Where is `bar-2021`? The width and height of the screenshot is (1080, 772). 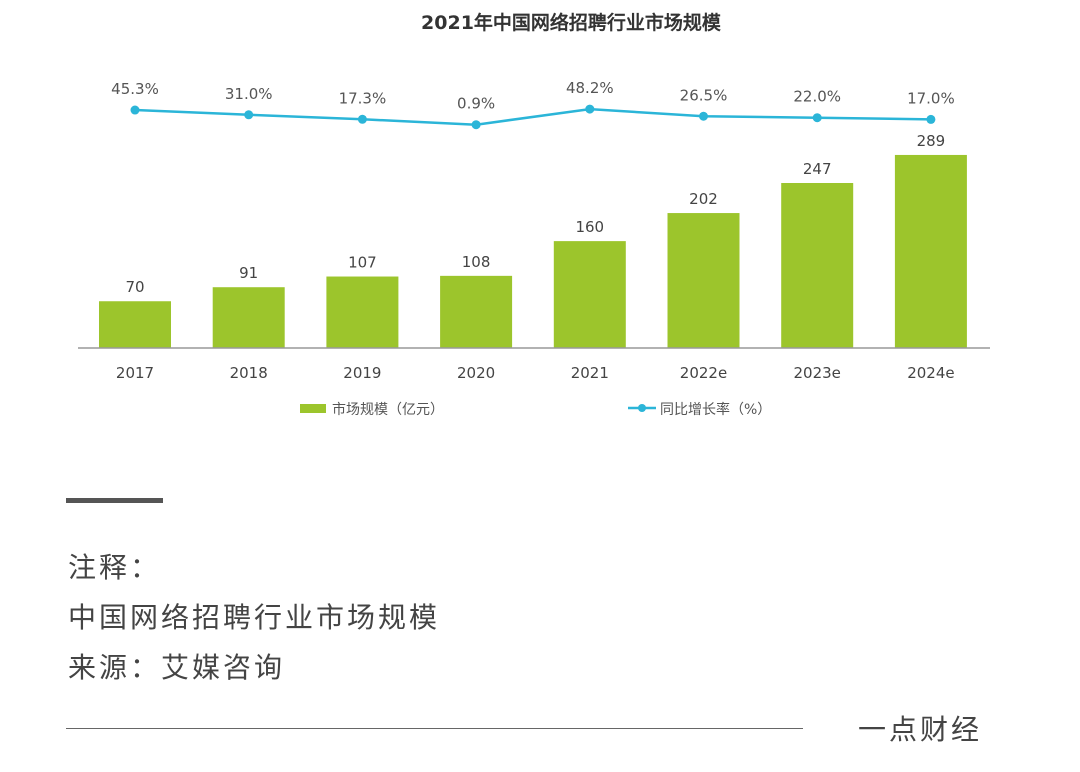
bar-2021 is located at coordinates (589, 294).